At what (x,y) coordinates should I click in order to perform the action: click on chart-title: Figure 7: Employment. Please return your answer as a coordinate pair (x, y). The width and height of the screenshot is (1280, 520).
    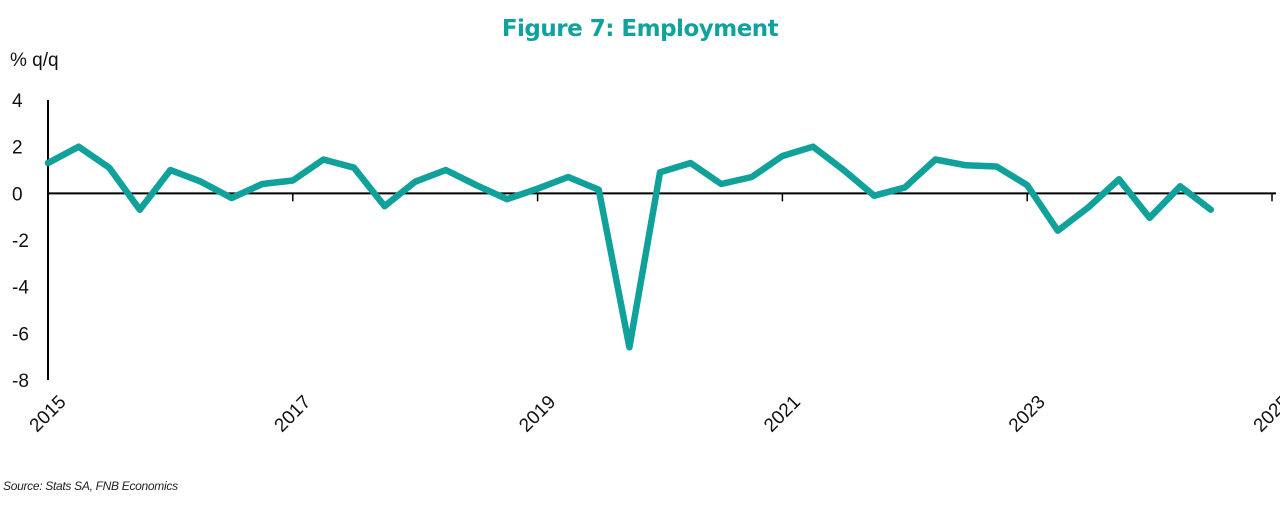
    Looking at the image, I should click on (640, 29).